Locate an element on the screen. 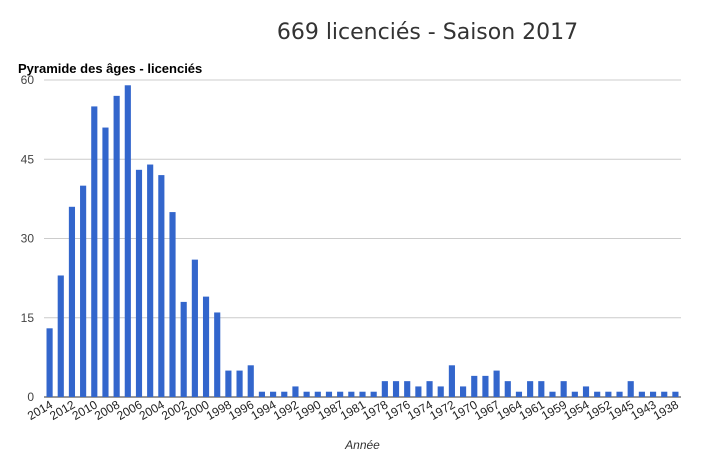 This screenshot has height=453, width=705. y-tick-label: 30 is located at coordinates (28, 239).